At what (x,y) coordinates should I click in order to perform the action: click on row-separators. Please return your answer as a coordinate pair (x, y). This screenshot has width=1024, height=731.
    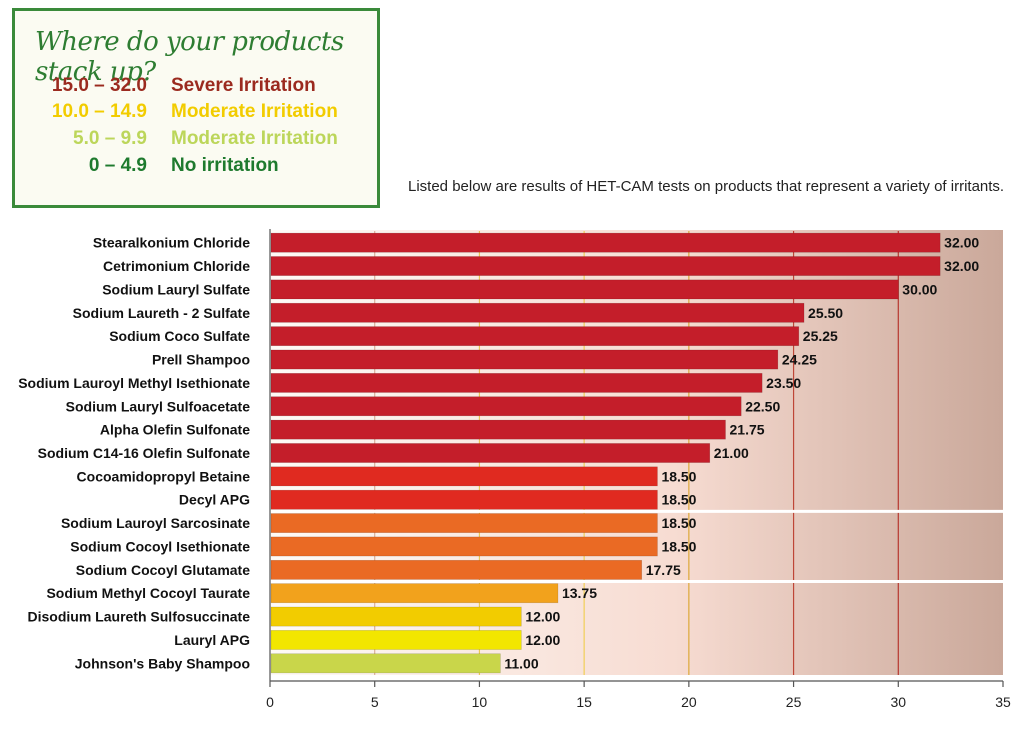
    Looking at the image, I should click on (636, 546).